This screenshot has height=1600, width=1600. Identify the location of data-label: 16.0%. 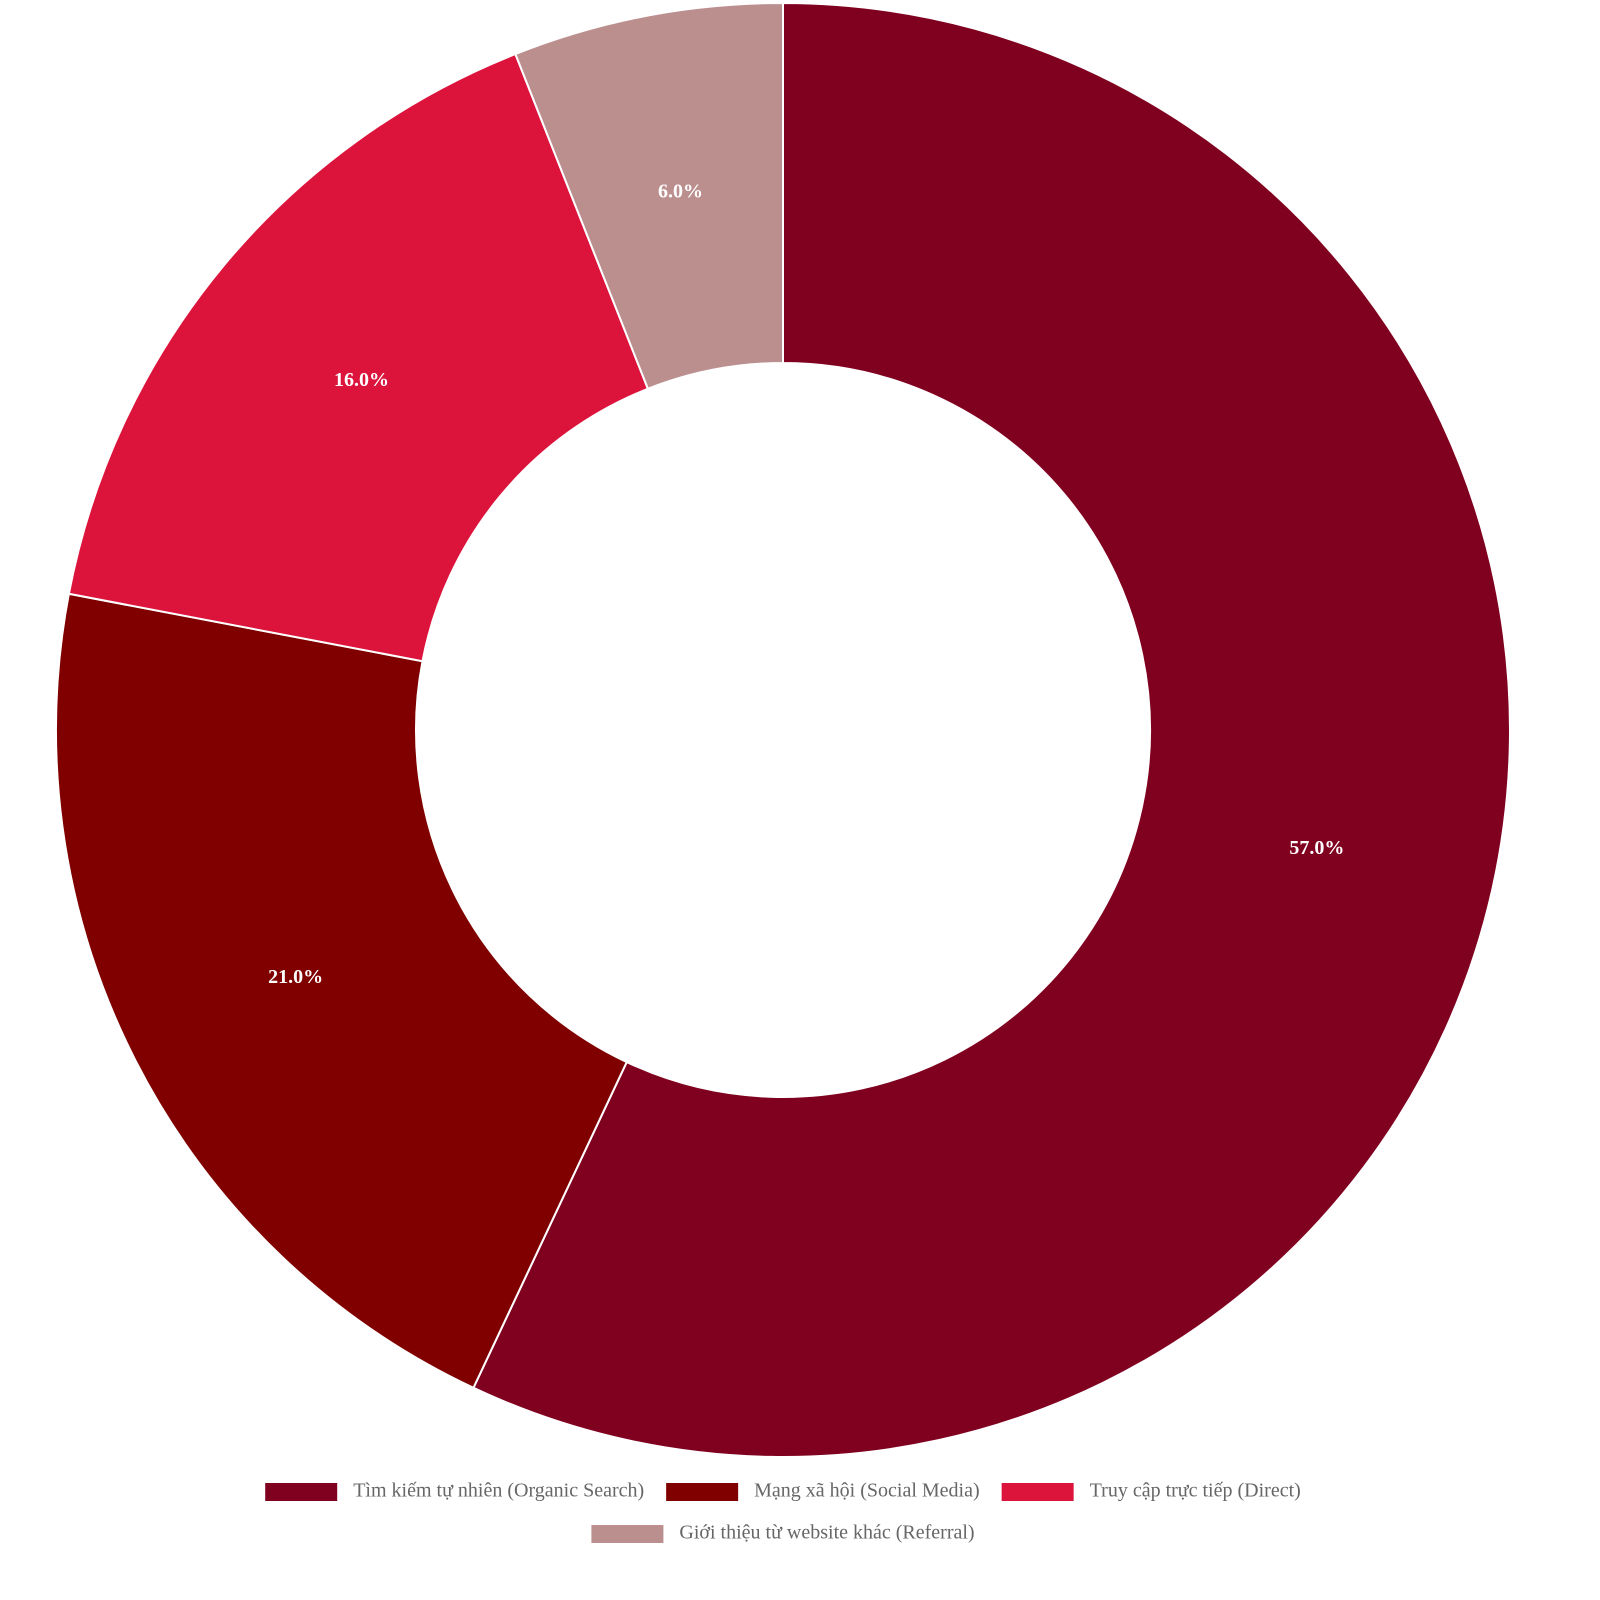
(361, 380).